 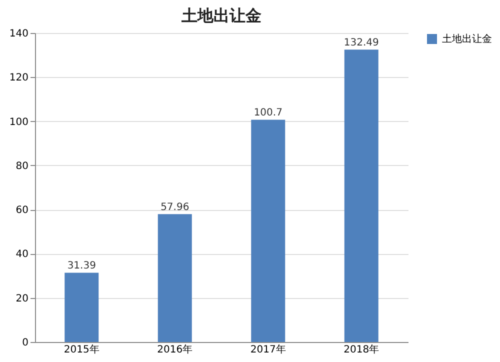 I want to click on y-tick-label: 120, so click(x=18, y=78).